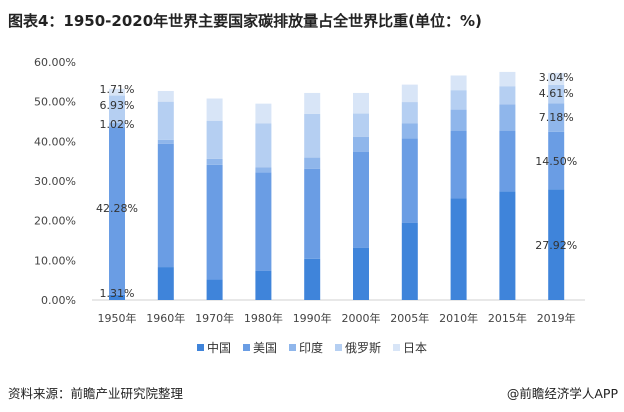  Describe the element at coordinates (165, 205) in the screenshot. I see `bar-segment-1960年-美国` at that location.